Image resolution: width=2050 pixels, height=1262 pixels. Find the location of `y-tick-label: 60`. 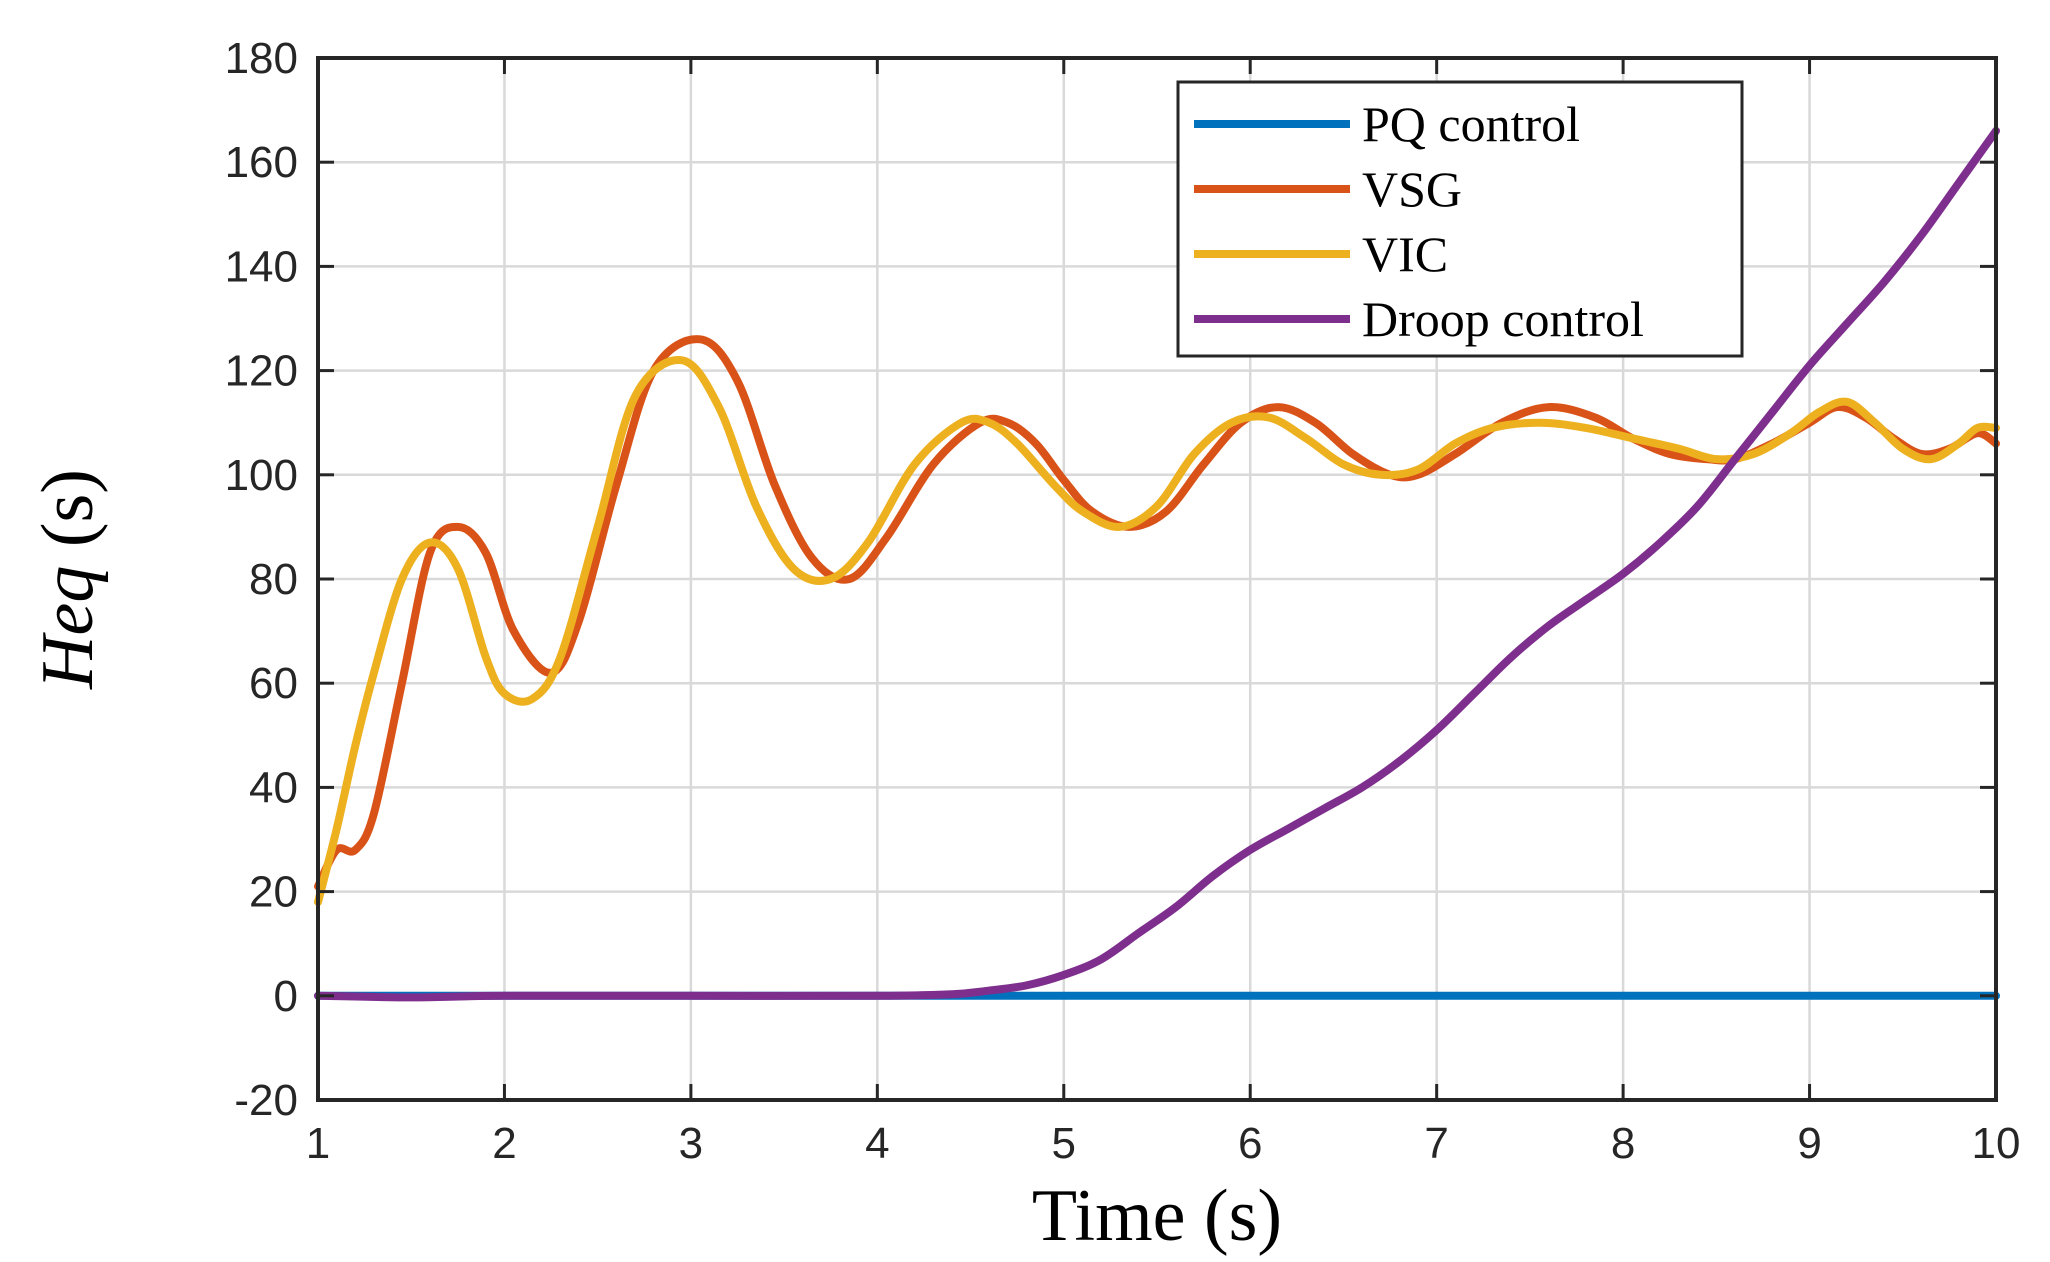

y-tick-label: 60 is located at coordinates (273, 683).